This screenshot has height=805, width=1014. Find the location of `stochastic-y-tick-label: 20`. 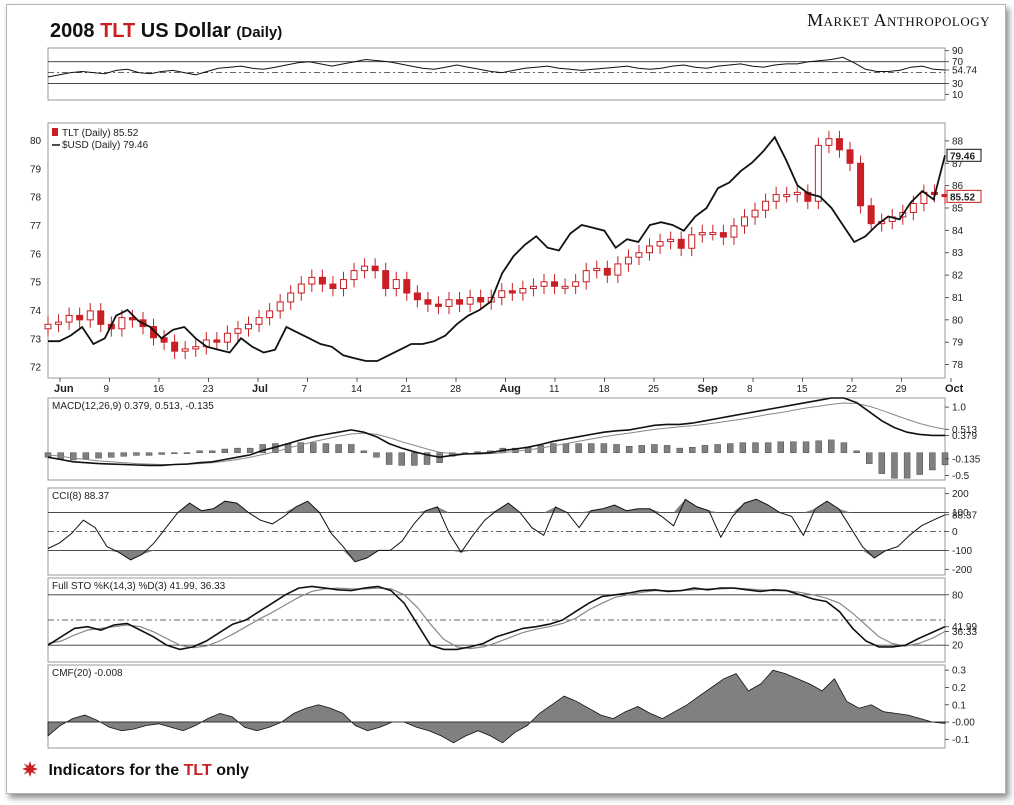

stochastic-y-tick-label: 20 is located at coordinates (958, 646).